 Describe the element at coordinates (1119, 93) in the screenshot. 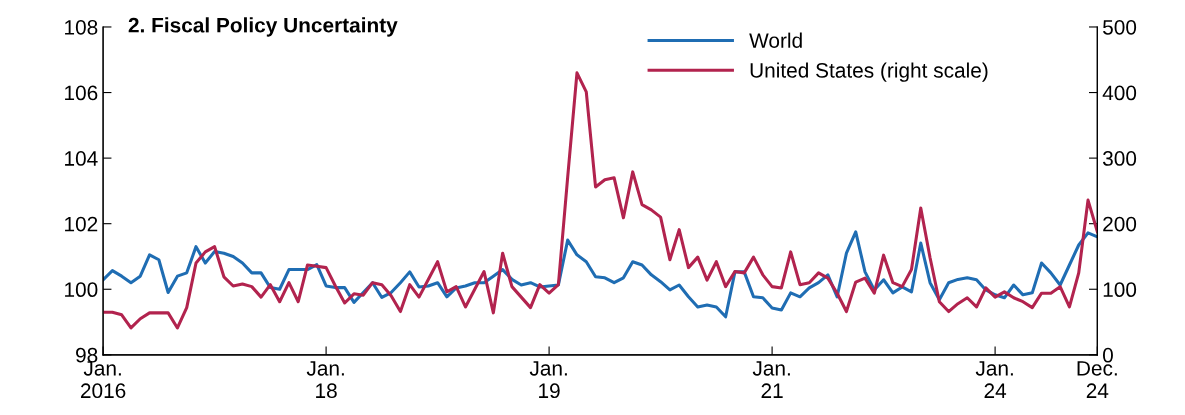

I see `y2-tick-label: 400` at that location.